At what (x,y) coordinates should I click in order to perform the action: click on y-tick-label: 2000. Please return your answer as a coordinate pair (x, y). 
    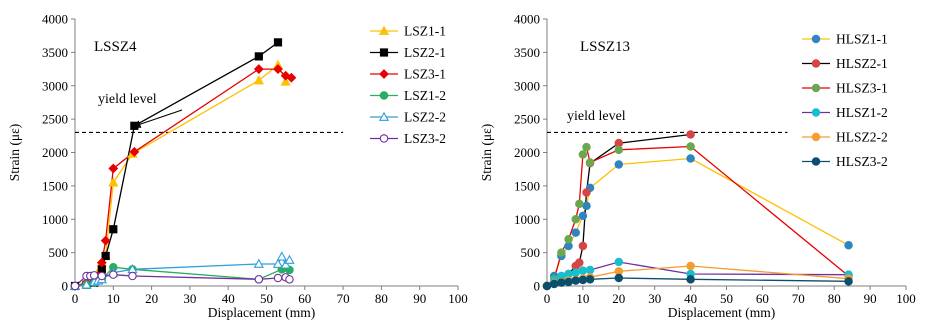
    Looking at the image, I should click on (55, 152).